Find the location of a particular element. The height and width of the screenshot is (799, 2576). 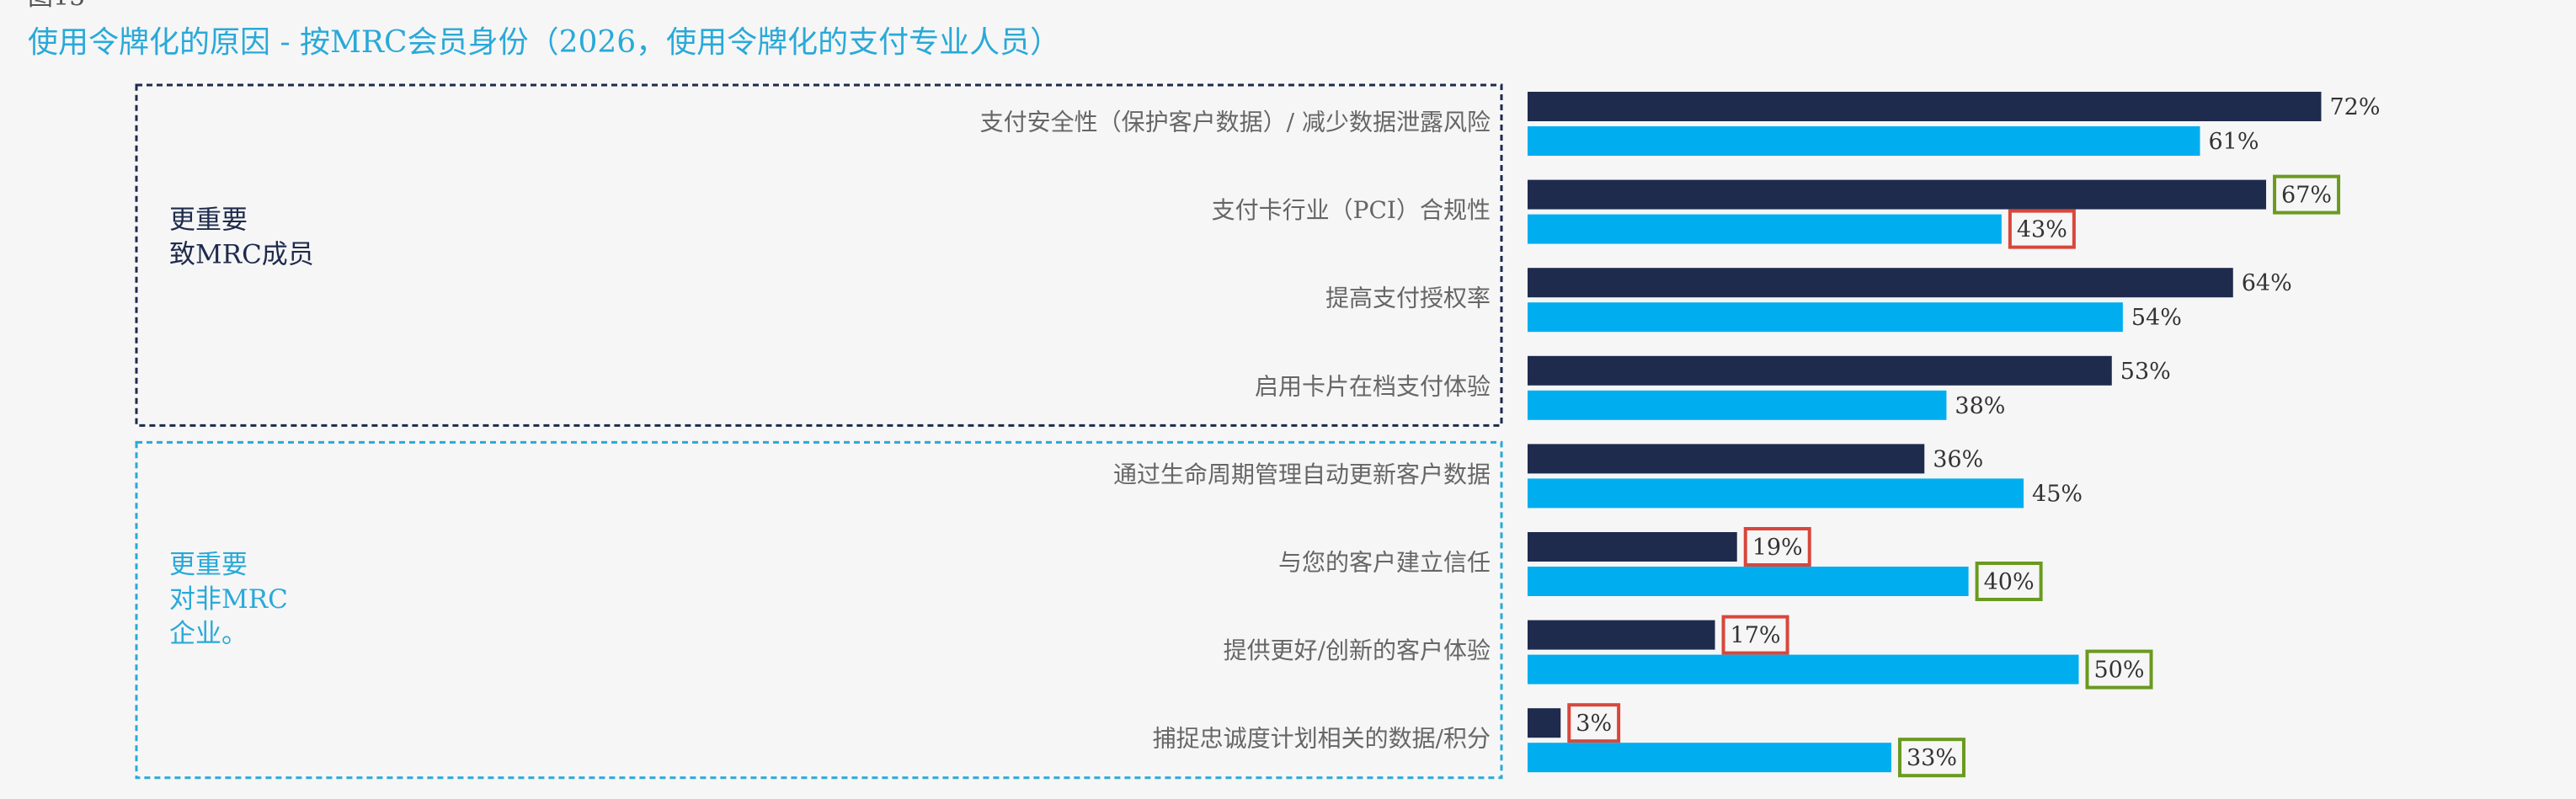

value-label: 19% is located at coordinates (1777, 548).